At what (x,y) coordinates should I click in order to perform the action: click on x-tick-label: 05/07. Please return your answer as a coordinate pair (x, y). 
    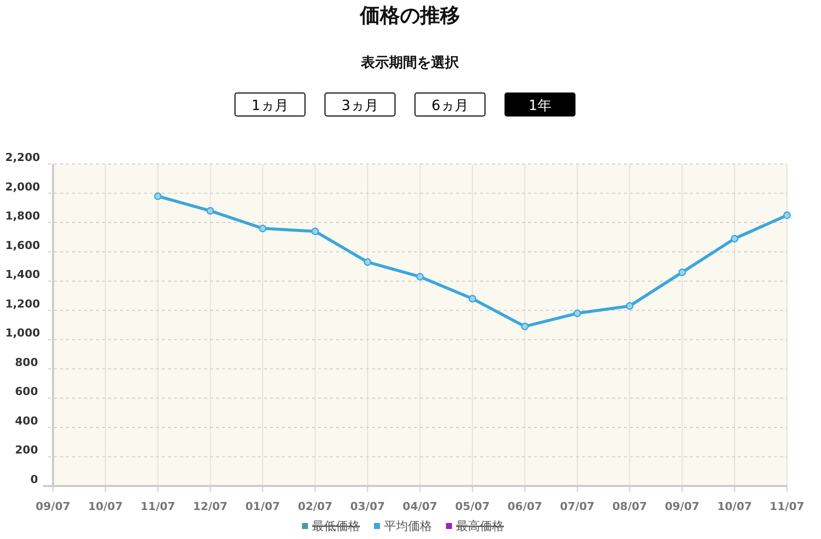
    Looking at the image, I should click on (472, 506).